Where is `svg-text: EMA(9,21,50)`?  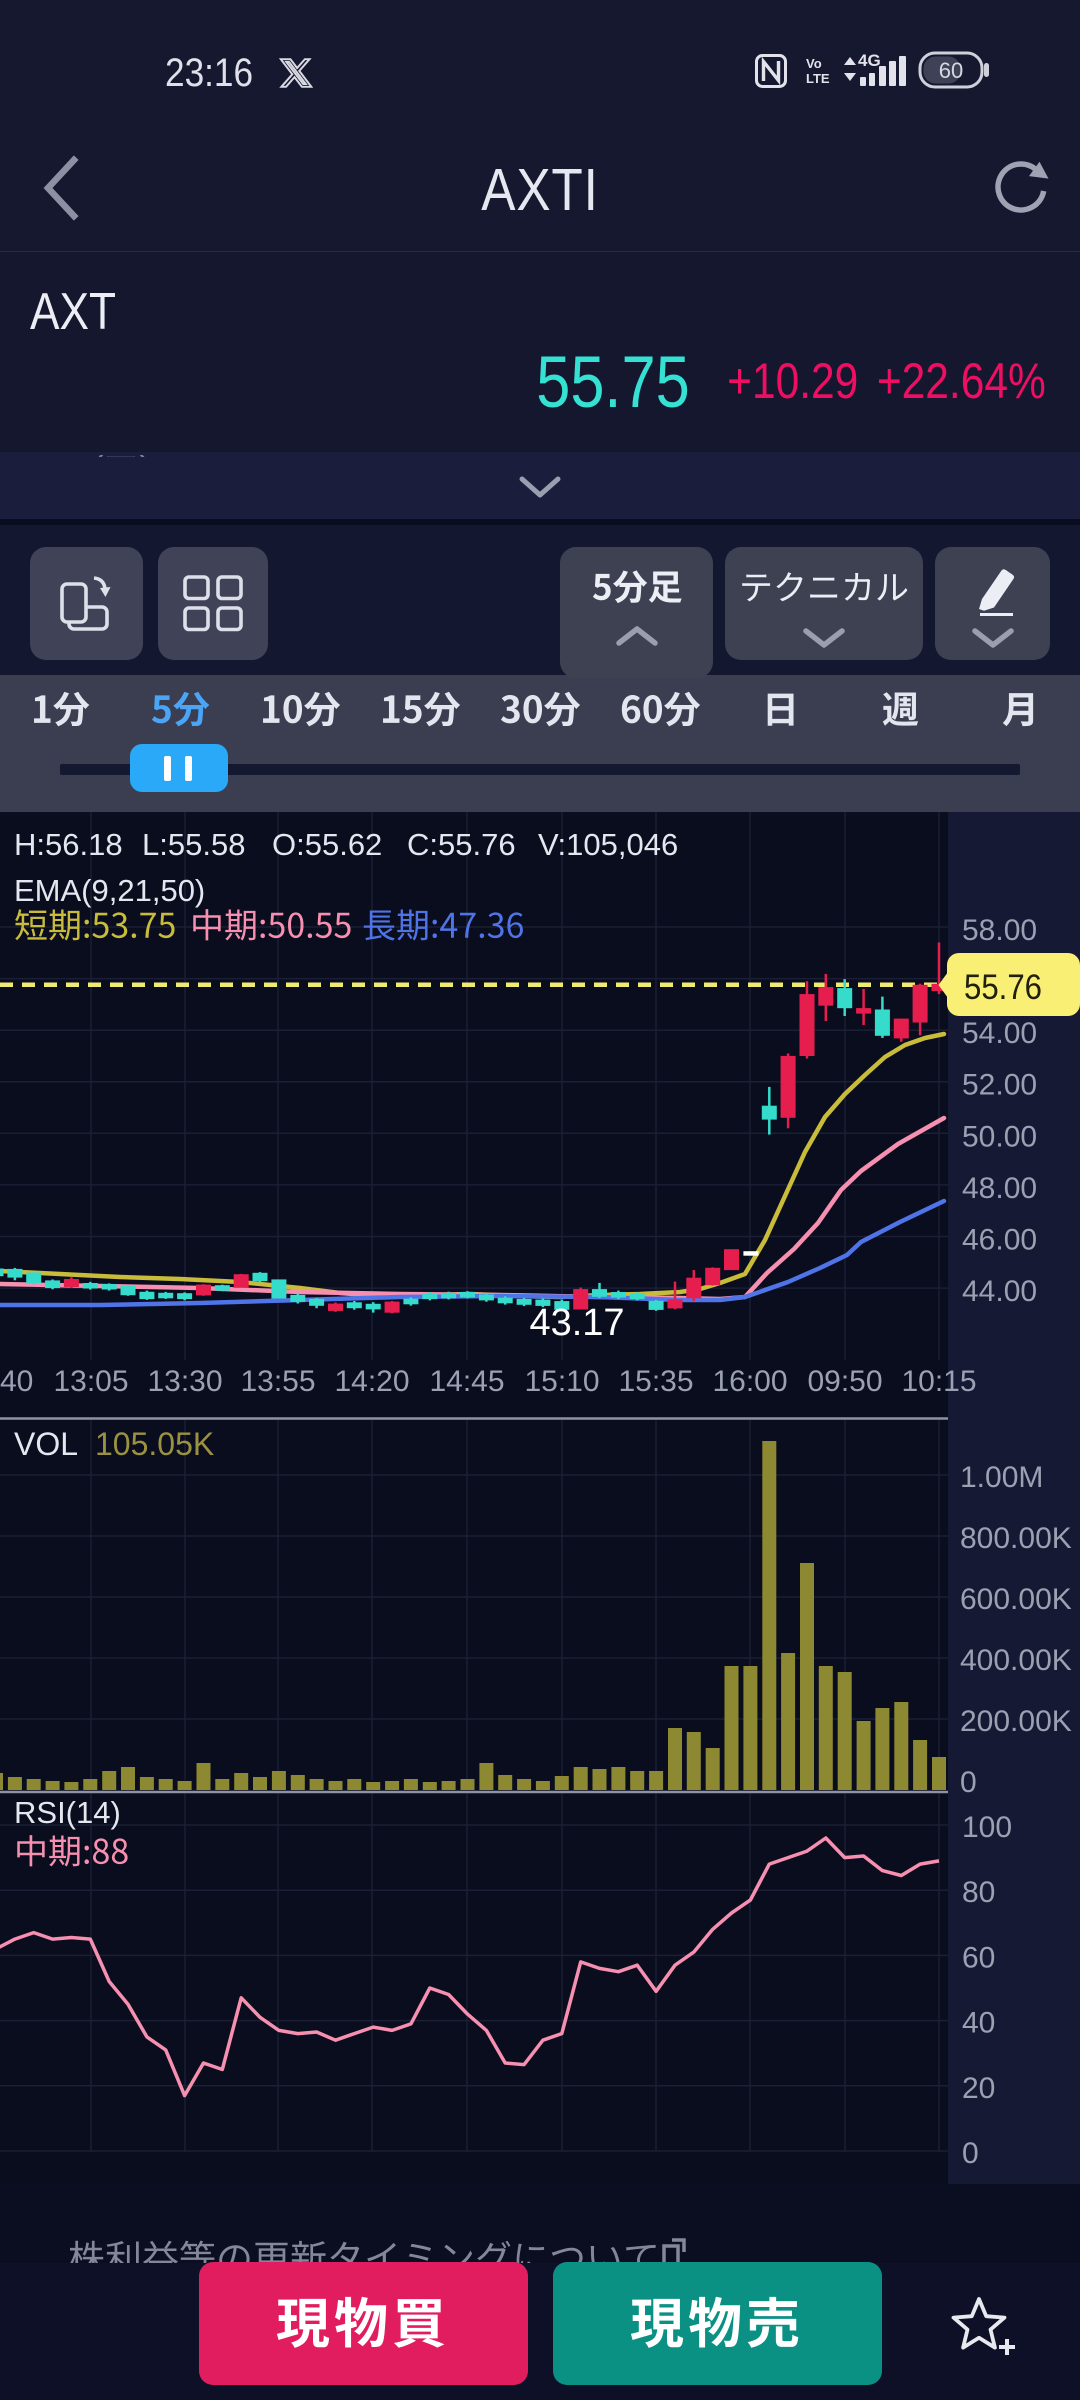
svg-text: EMA(9,21,50) is located at coordinates (109, 890).